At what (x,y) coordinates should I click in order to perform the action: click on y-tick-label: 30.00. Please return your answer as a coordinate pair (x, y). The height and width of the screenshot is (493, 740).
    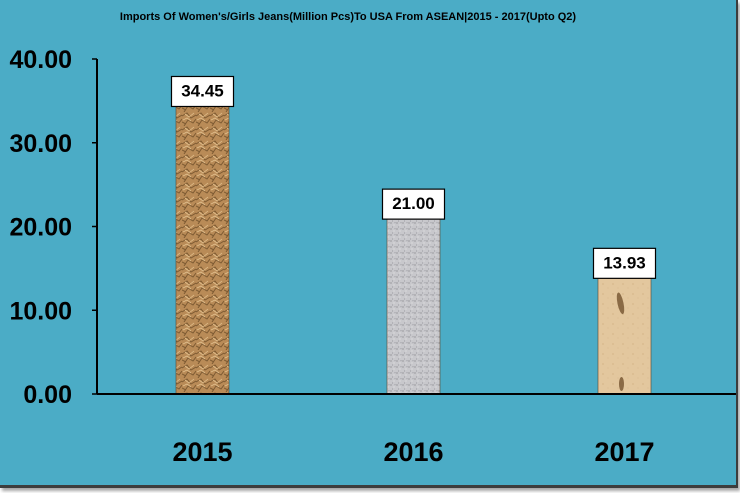
    Looking at the image, I should click on (40, 144).